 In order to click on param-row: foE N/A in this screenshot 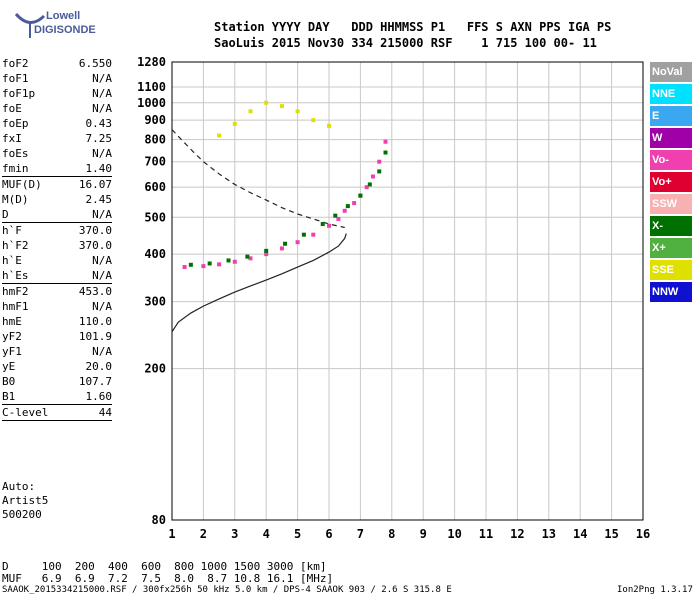, I will do `click(57, 108)`.